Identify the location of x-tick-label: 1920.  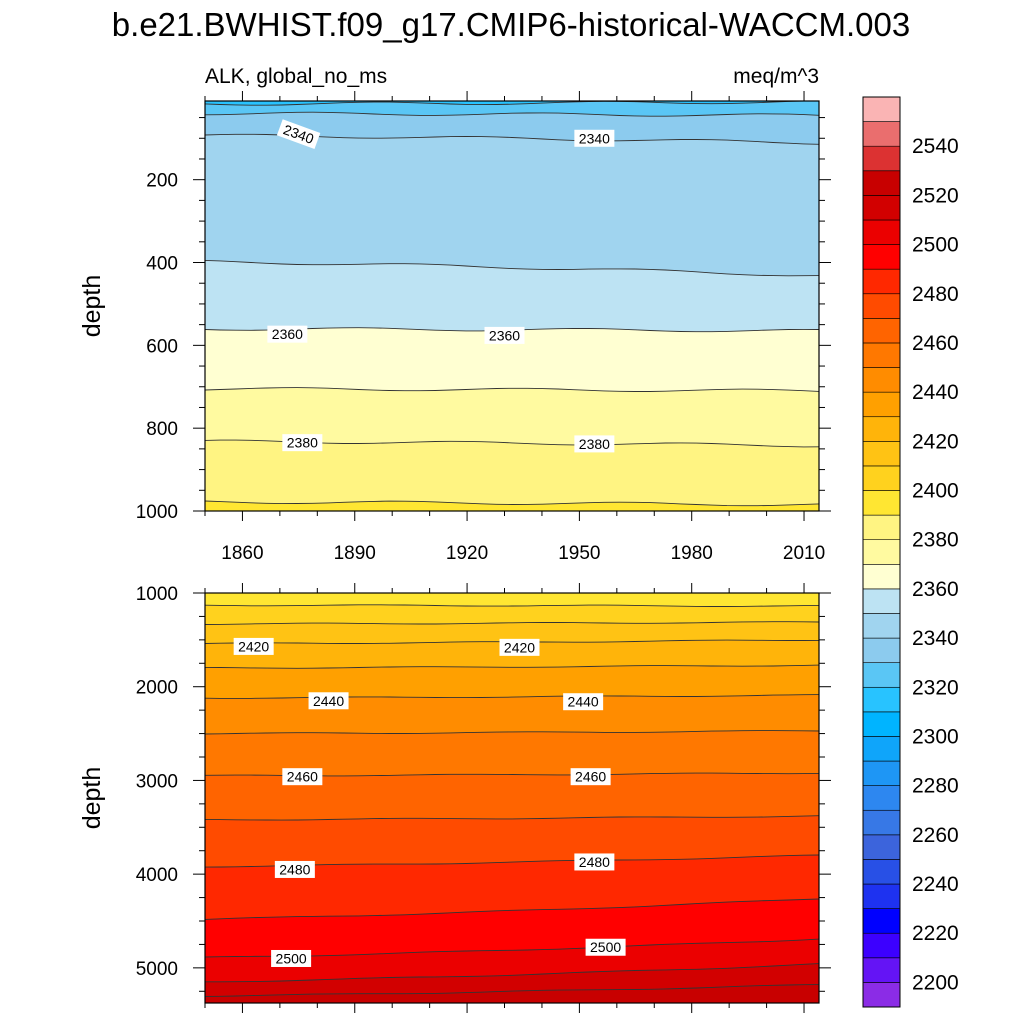
(467, 553).